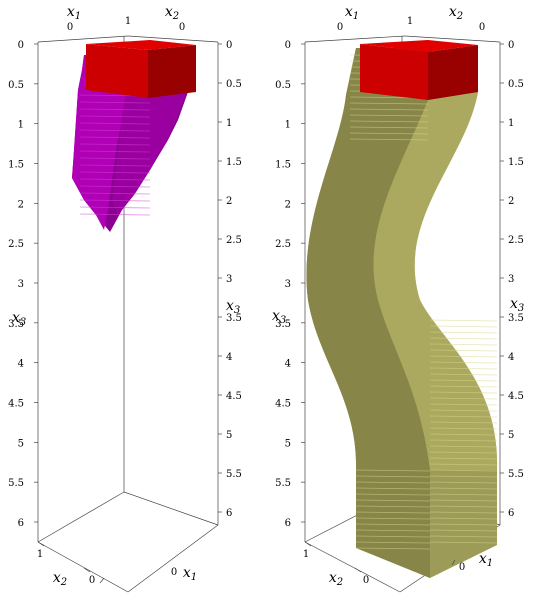  What do you see at coordinates (517, 305) in the screenshot?
I see `right-x3-title-right: x3` at bounding box center [517, 305].